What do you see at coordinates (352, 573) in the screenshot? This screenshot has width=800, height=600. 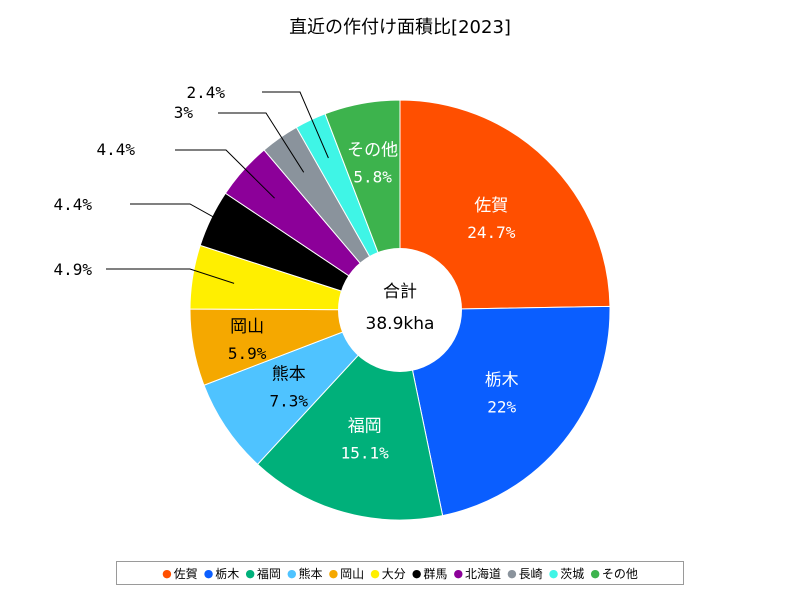 I see `legend-label: 岡山` at bounding box center [352, 573].